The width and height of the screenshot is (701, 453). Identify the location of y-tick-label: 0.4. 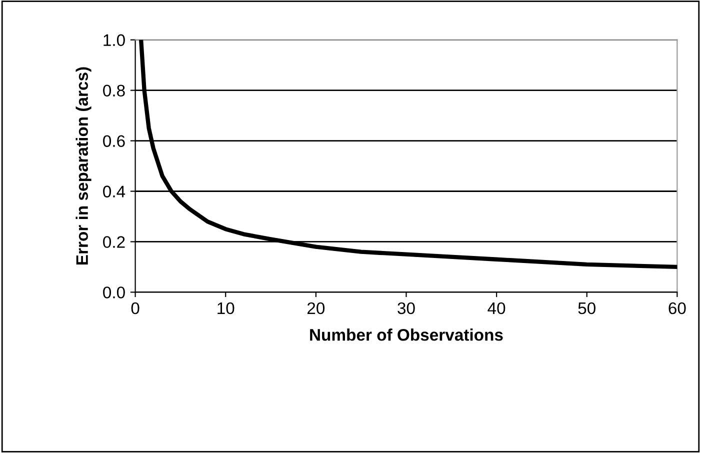
(114, 192).